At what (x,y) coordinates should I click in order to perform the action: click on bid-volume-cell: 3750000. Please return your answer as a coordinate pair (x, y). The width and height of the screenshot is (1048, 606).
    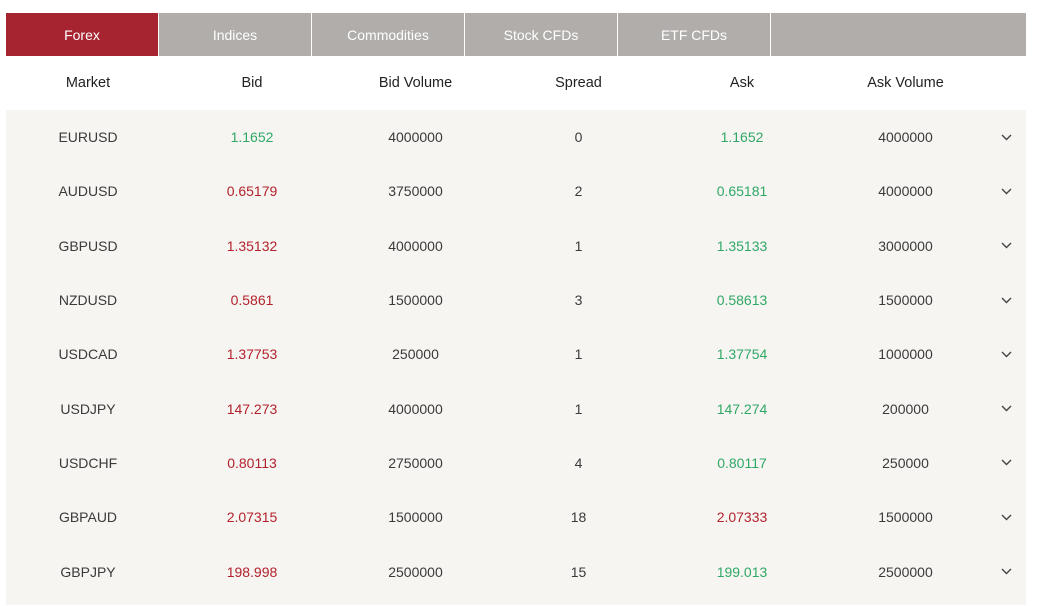
    Looking at the image, I should click on (415, 191).